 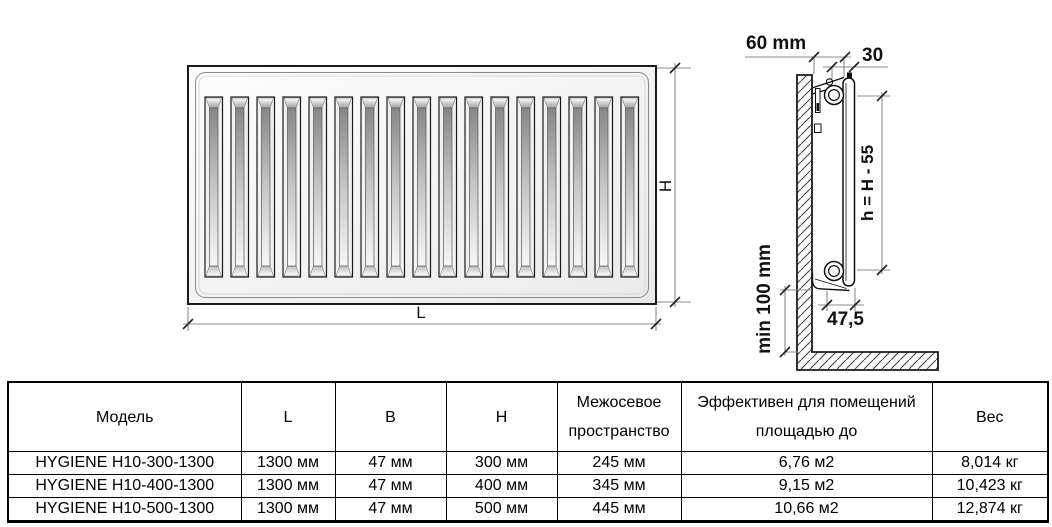 I want to click on radiator-side-view: 60 mm 30 h = H - 55 min 100 mm, so click(x=842, y=202).